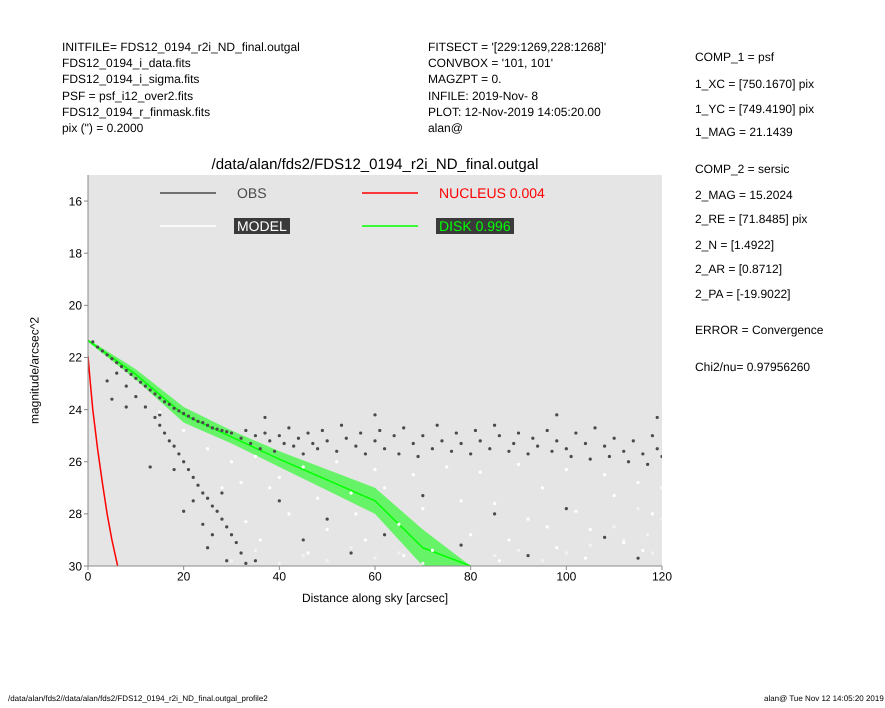  What do you see at coordinates (279, 577) in the screenshot?
I see `x-tick-label: 40` at bounding box center [279, 577].